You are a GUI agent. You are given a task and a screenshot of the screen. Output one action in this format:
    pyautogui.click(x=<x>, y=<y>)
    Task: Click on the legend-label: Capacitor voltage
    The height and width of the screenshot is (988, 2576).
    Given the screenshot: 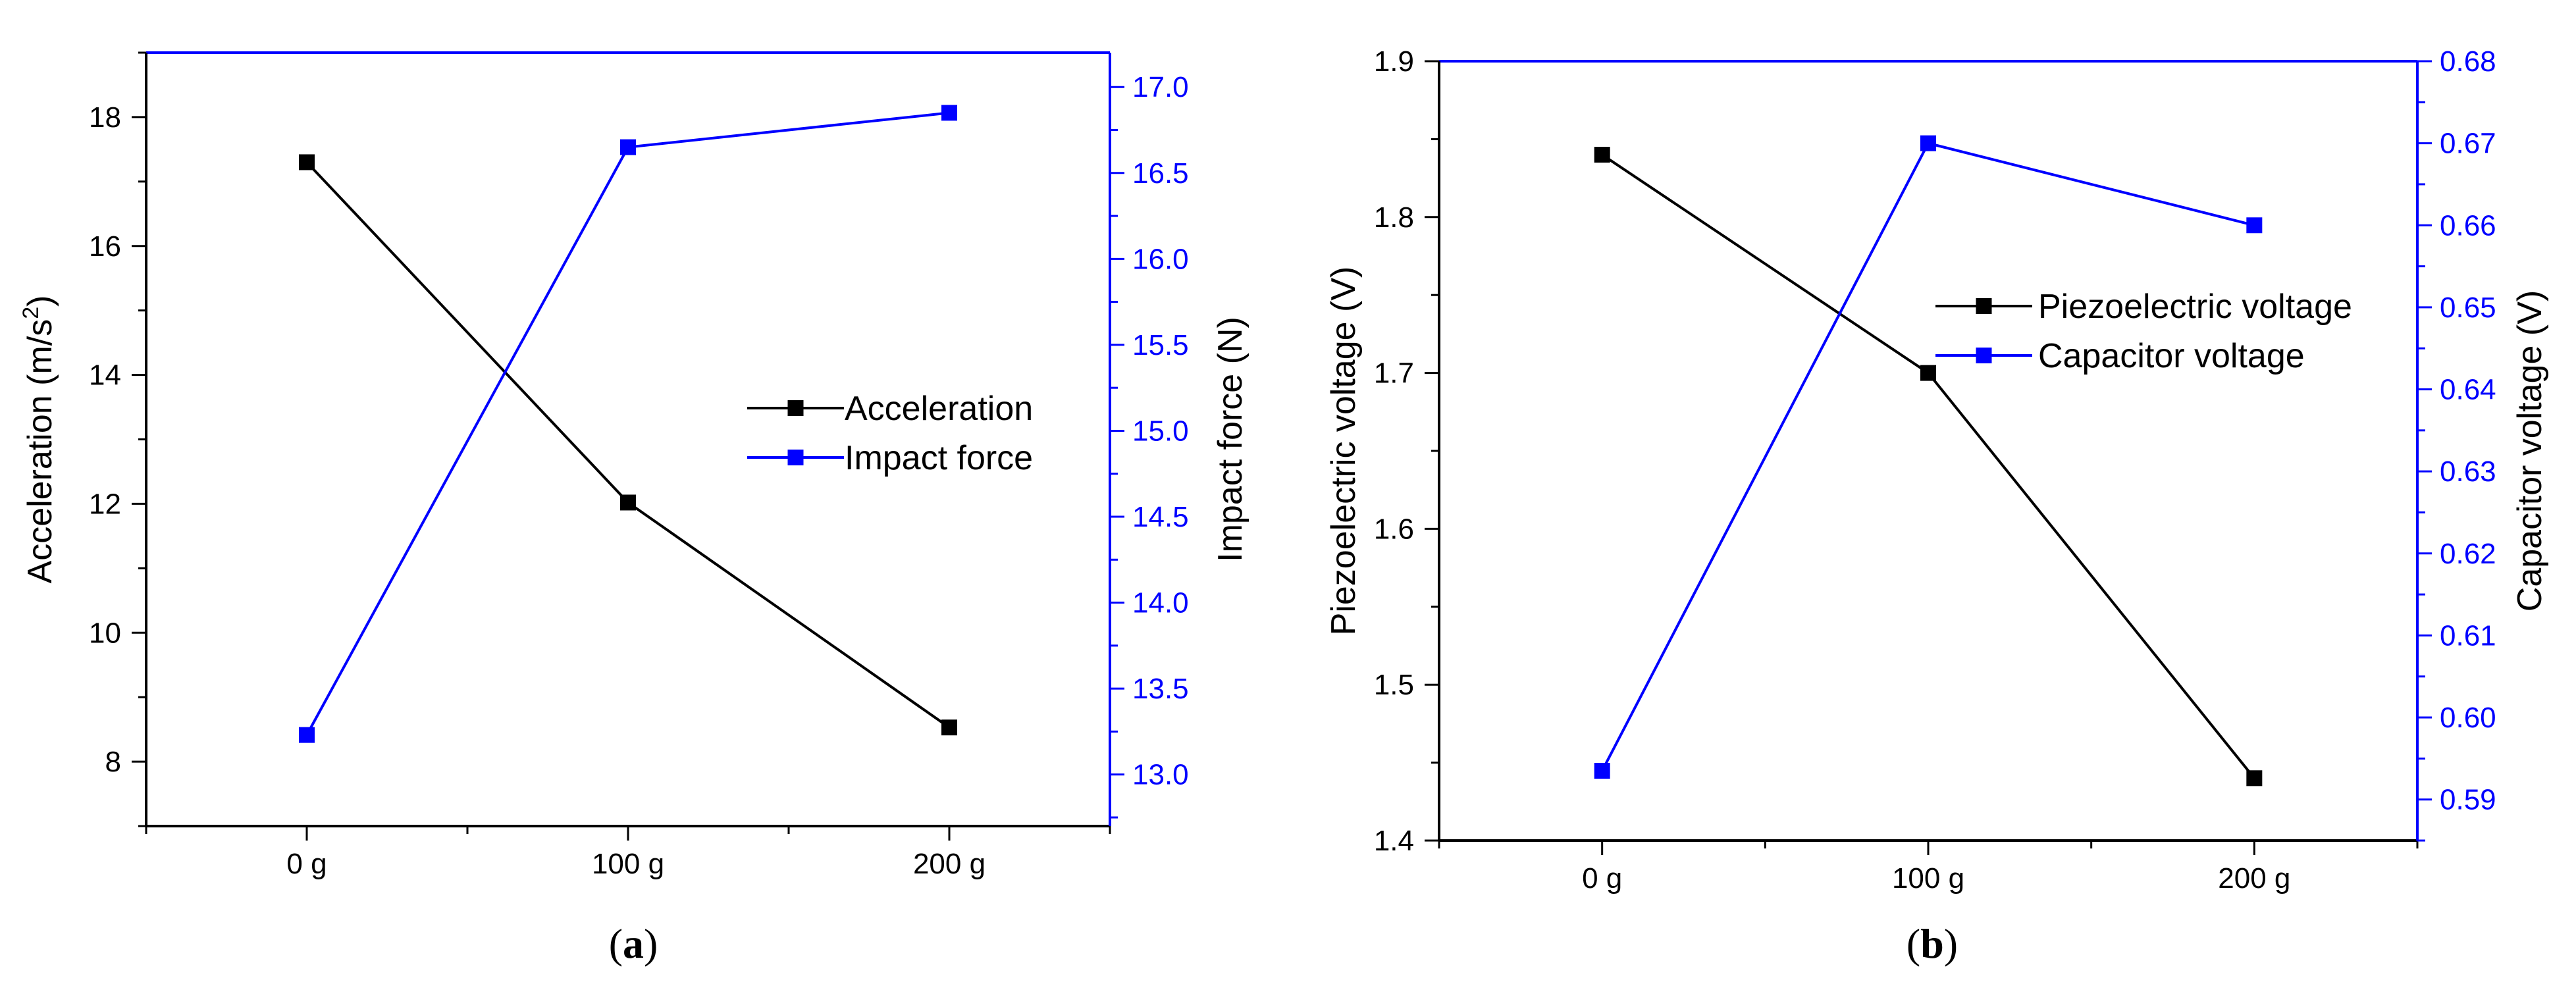 What is the action you would take?
    pyautogui.click(x=2171, y=356)
    